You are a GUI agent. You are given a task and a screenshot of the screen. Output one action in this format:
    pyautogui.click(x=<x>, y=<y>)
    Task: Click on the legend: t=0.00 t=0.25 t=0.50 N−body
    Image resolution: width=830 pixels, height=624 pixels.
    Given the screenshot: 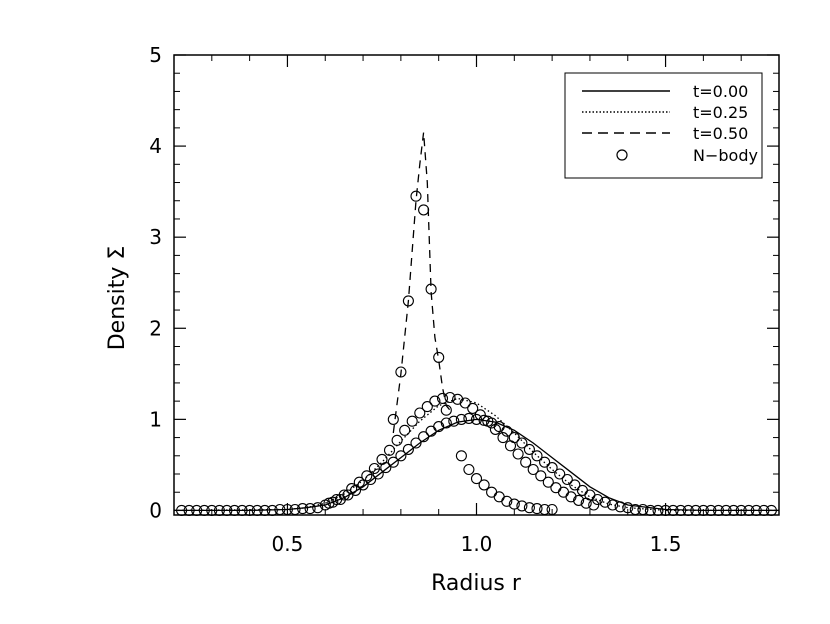 What is the action you would take?
    pyautogui.click(x=663, y=125)
    